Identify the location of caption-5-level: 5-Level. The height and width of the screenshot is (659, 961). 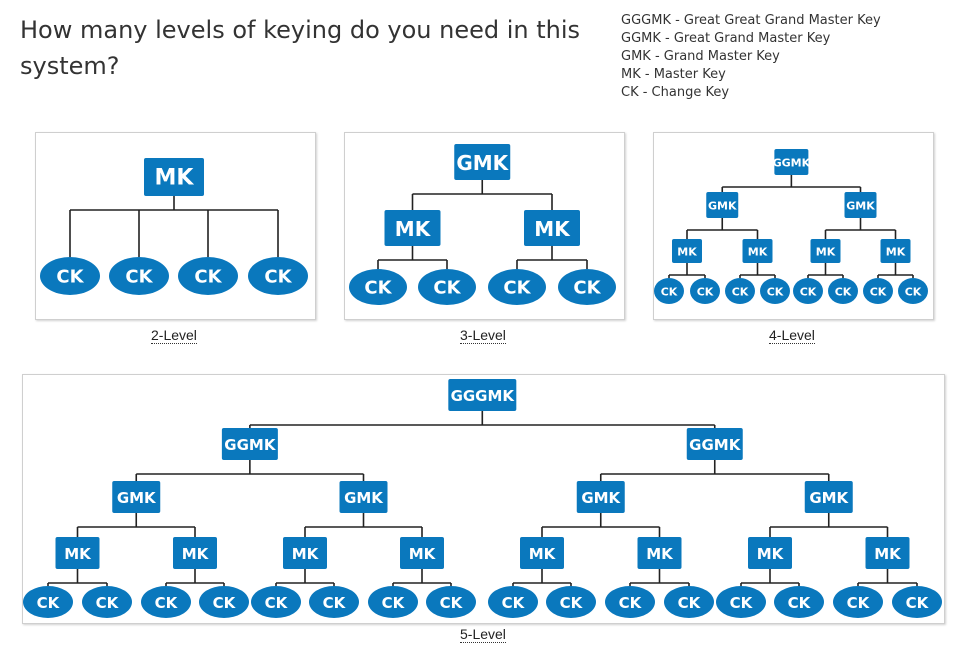
(483, 634).